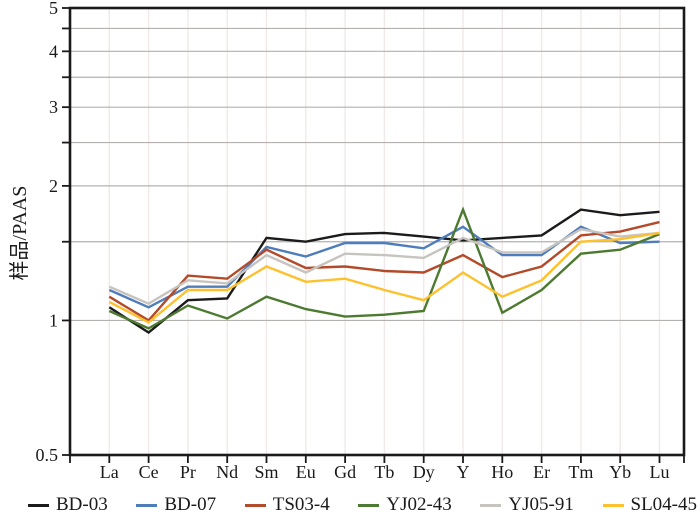 The image size is (700, 521). I want to click on x-tick-label: Eu, so click(306, 472).